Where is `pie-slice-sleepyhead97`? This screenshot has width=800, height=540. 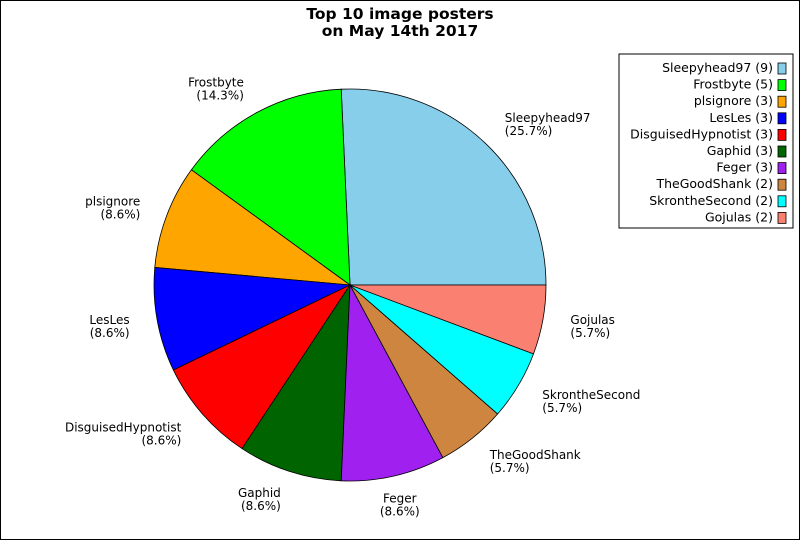 pie-slice-sleepyhead97 is located at coordinates (443, 187).